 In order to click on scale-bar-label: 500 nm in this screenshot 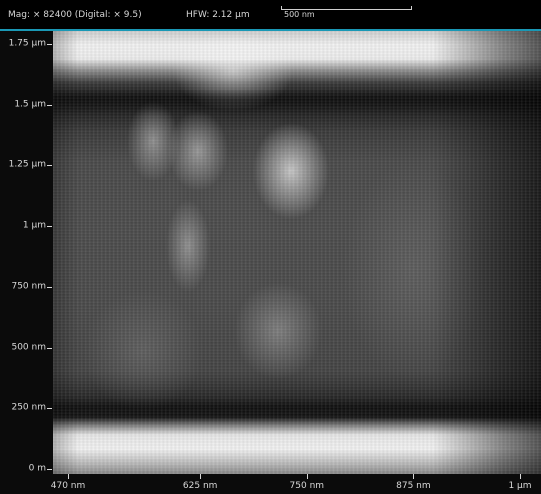, I will do `click(299, 14)`.